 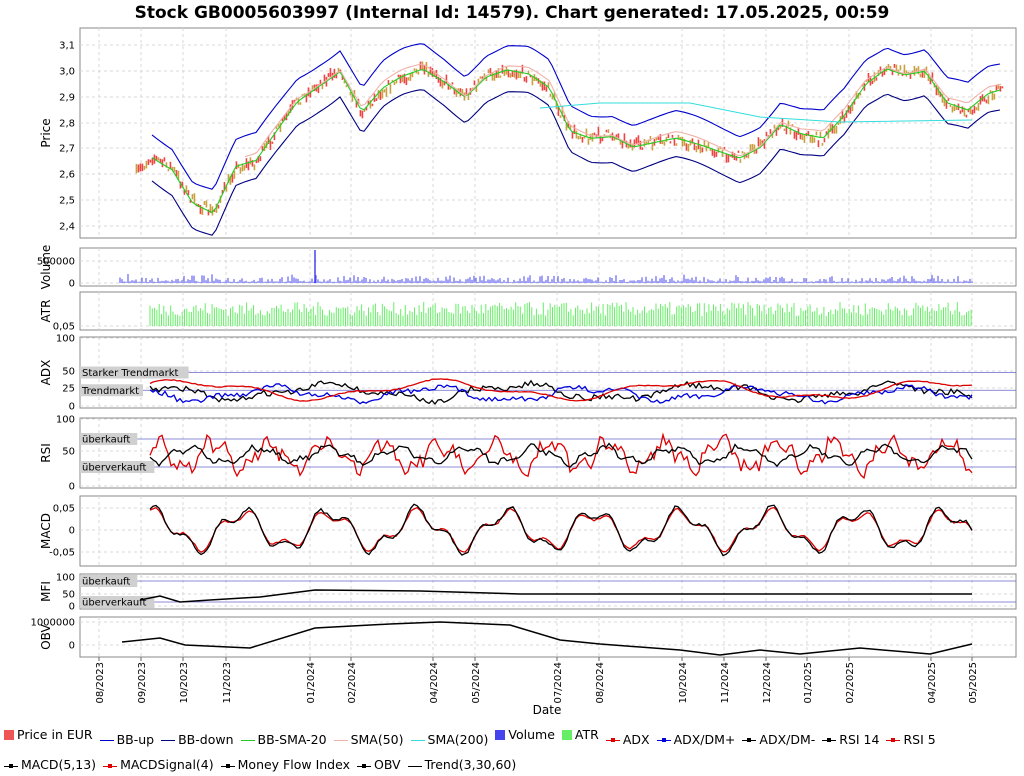 What do you see at coordinates (561, 456) in the screenshot?
I see `rsi5-line` at bounding box center [561, 456].